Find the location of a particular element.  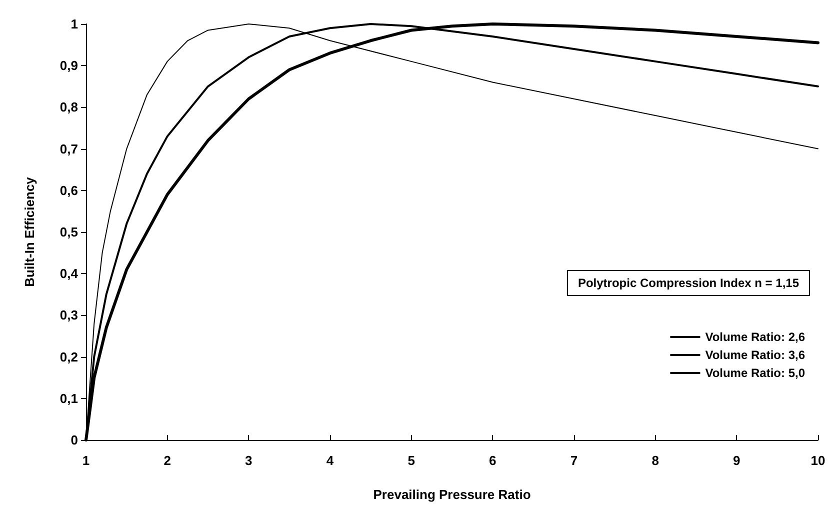

y-tick-label: 0,2 is located at coordinates (69, 356).